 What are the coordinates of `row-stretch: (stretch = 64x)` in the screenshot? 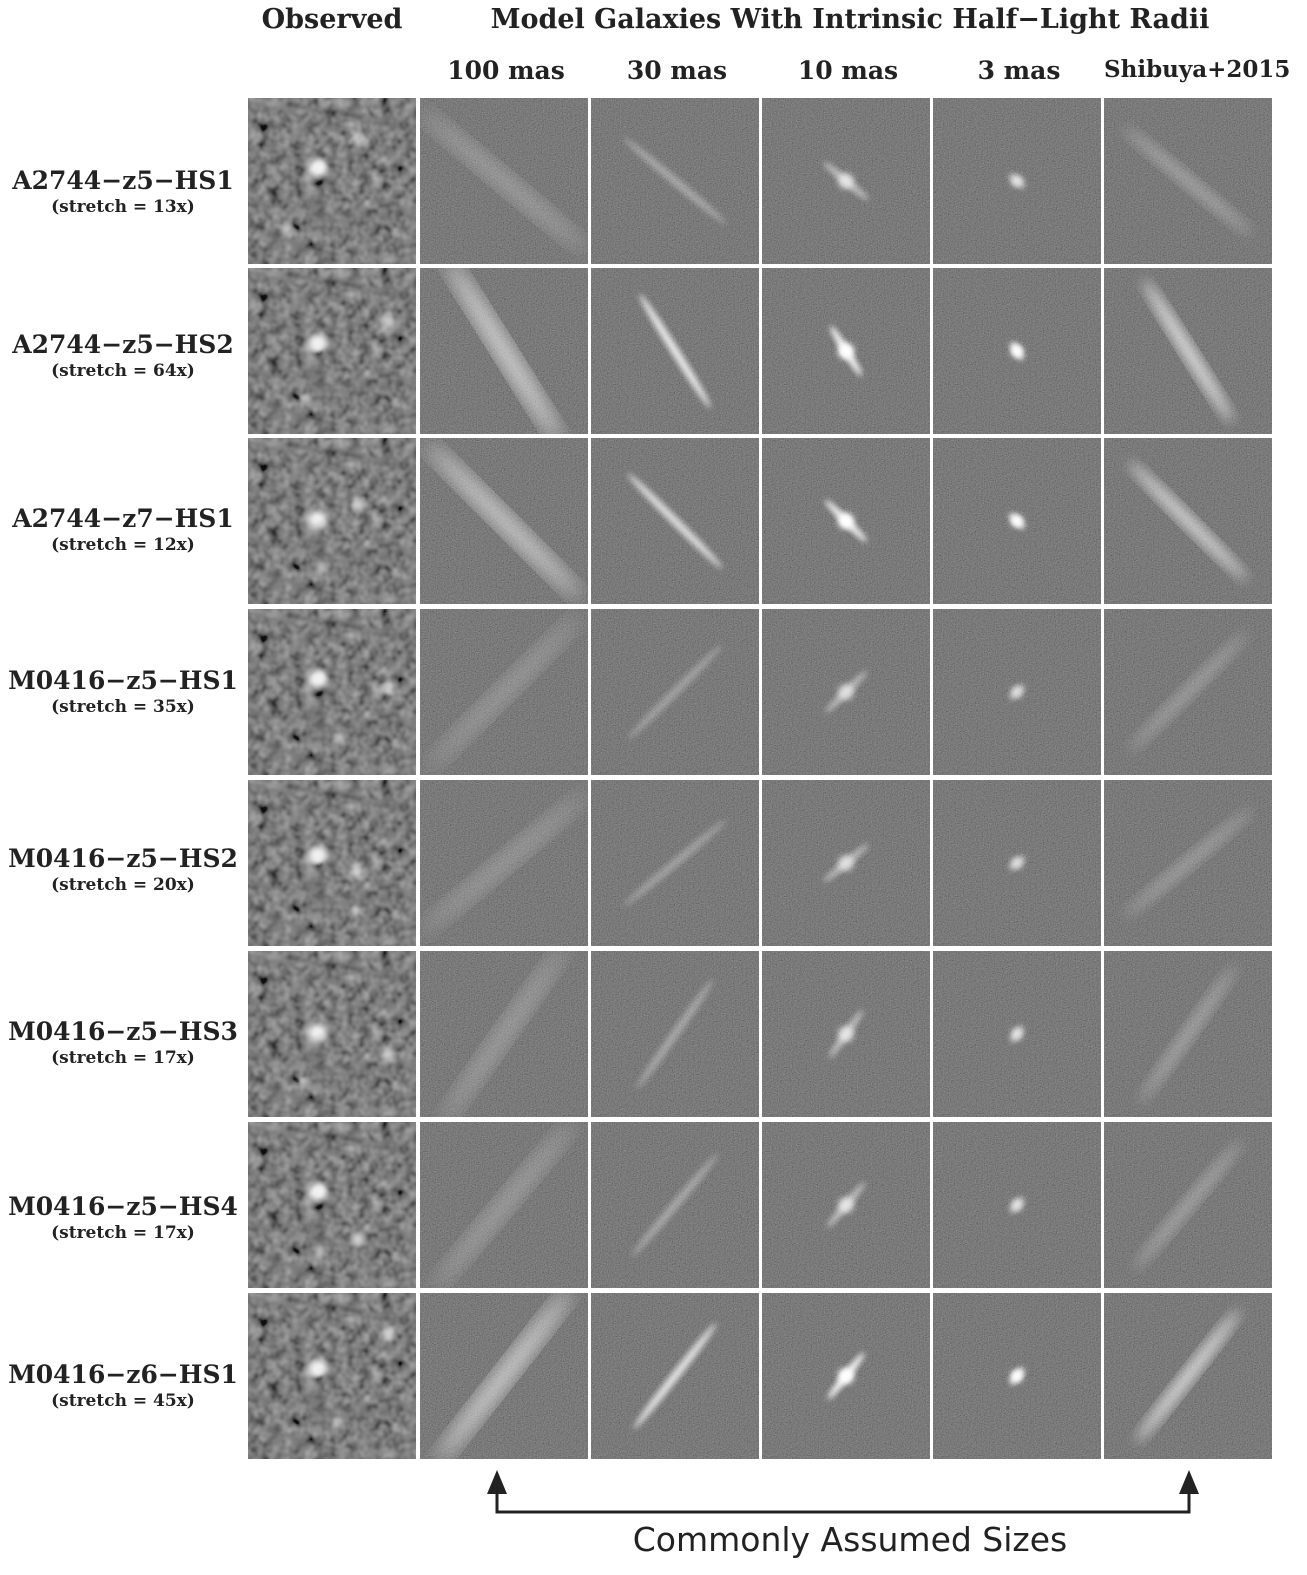 It's located at (123, 371).